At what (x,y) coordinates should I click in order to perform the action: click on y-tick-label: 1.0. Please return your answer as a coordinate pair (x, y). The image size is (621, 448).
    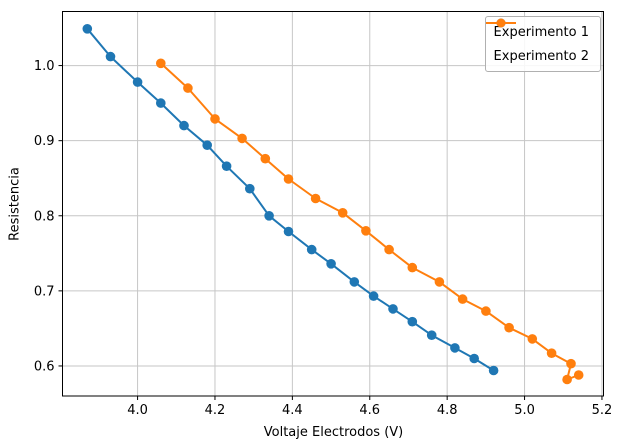
    Looking at the image, I should click on (44, 66).